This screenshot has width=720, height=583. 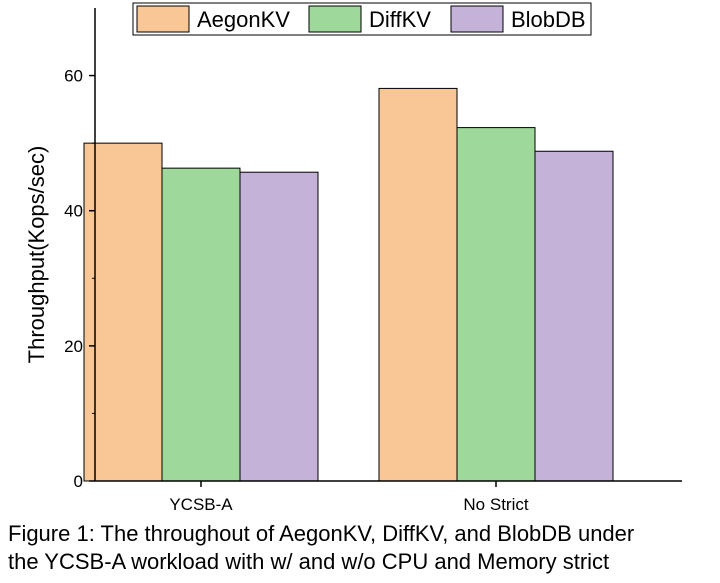 I want to click on bar-aegonkv-ycsb-a, so click(x=123, y=312).